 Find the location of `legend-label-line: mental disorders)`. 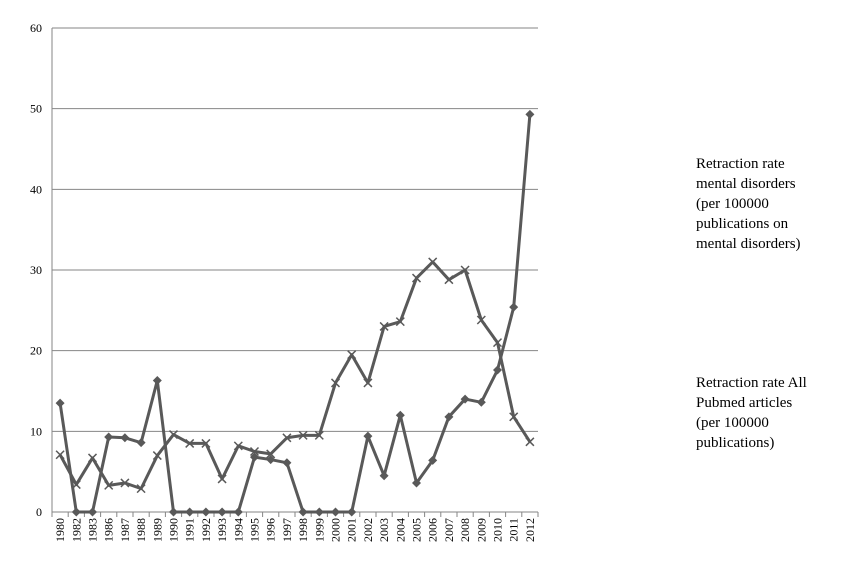

legend-label-line: mental disorders) is located at coordinates (748, 244).